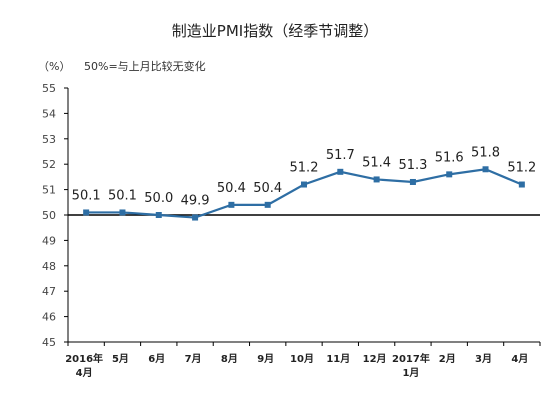 This screenshot has height=405, width=550. What do you see at coordinates (411, 358) in the screenshot?
I see `x-tick-label: 2017年` at bounding box center [411, 358].